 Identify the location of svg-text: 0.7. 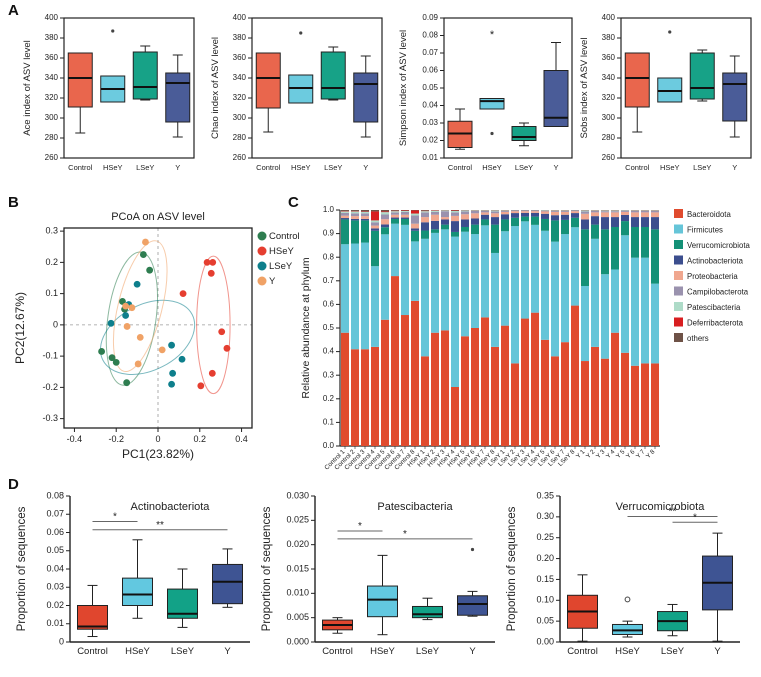
(329, 280).